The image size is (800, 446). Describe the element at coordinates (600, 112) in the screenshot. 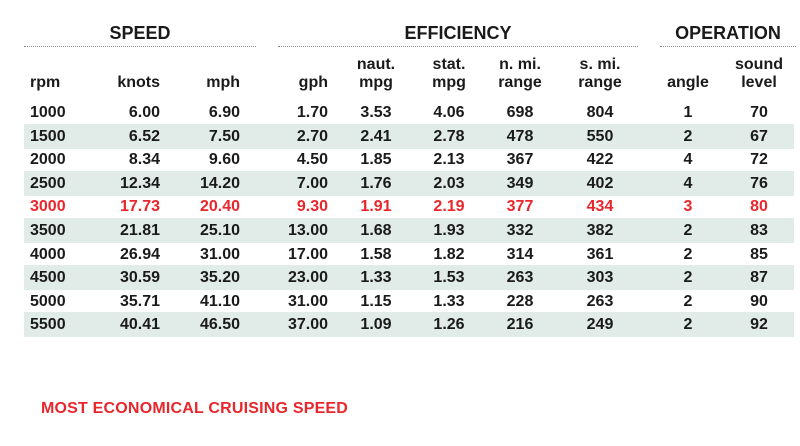

I see `cell-smi-range: 804` at that location.